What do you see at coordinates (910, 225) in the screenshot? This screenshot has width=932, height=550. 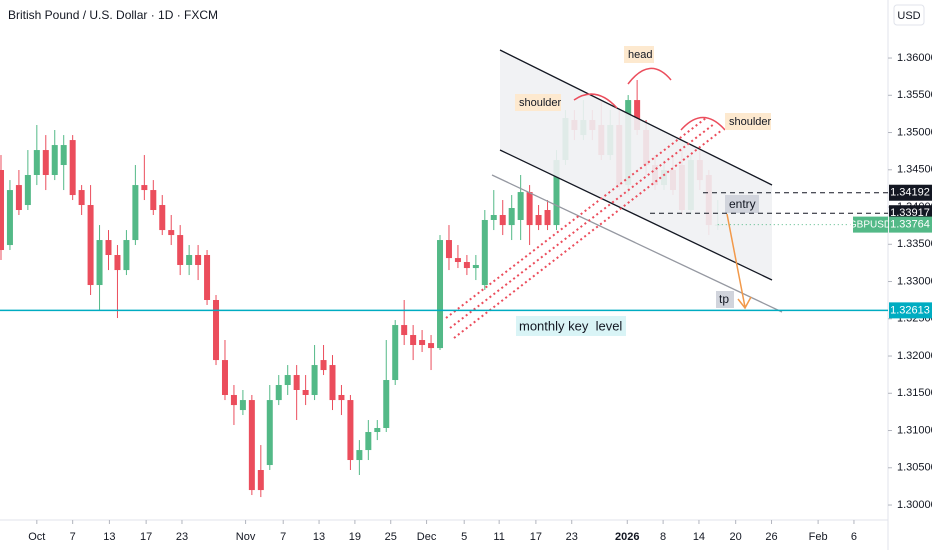 I see `price-label: 1.33764` at bounding box center [910, 225].